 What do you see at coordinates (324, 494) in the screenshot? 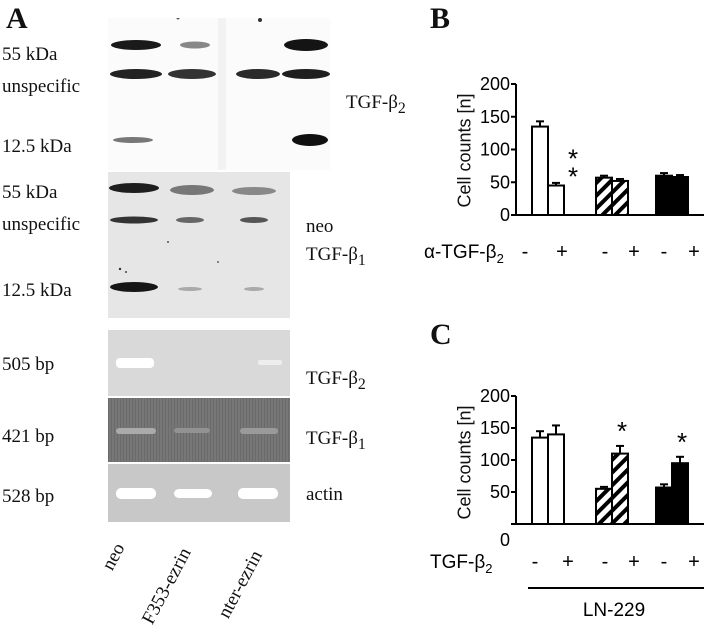
I see `pcr-target-label: actin` at bounding box center [324, 494].